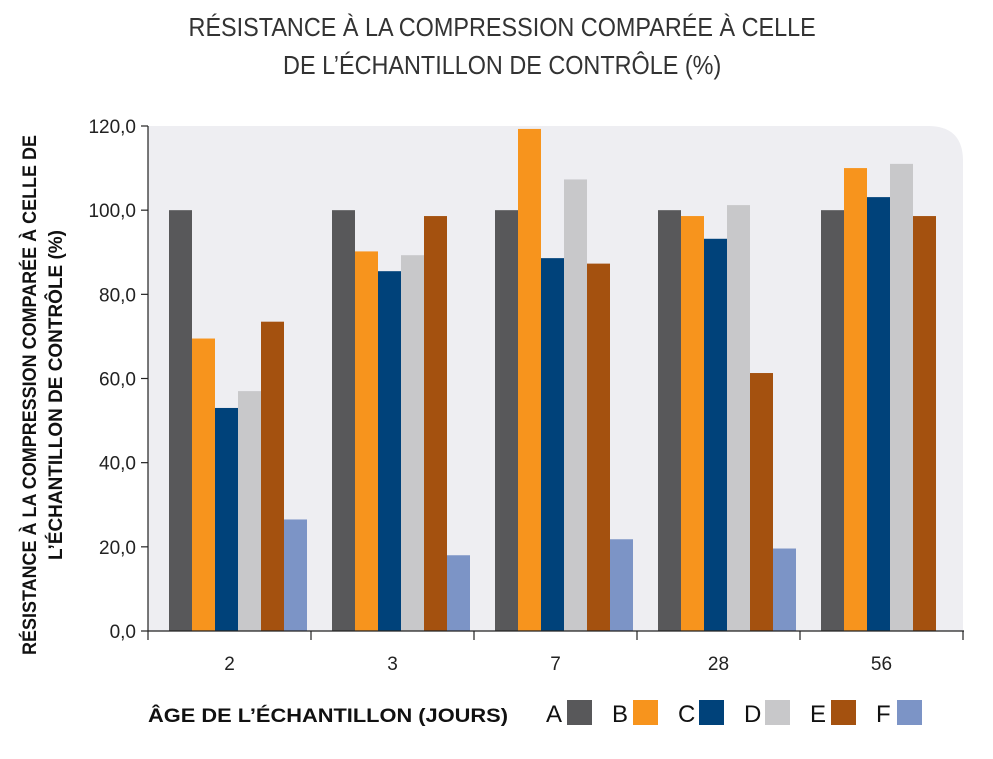 Image resolution: width=993 pixels, height=759 pixels. What do you see at coordinates (117, 464) in the screenshot?
I see `y-tick-label: 40,0` at bounding box center [117, 464].